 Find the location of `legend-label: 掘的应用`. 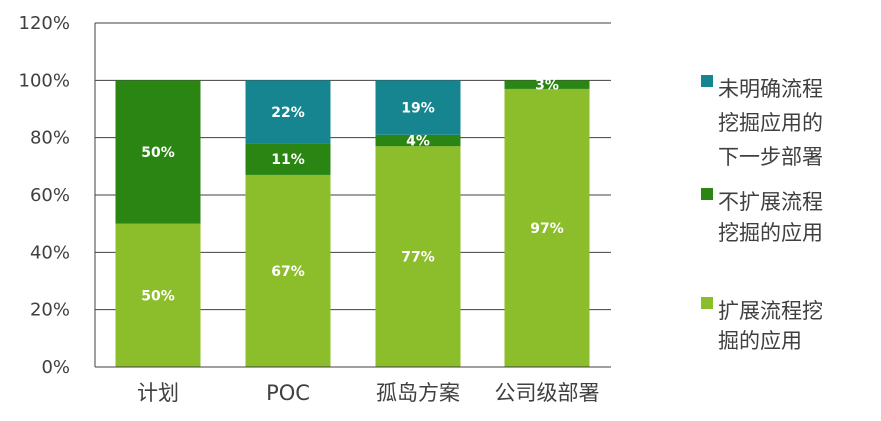

legend-label: 掘的应用 is located at coordinates (760, 341).